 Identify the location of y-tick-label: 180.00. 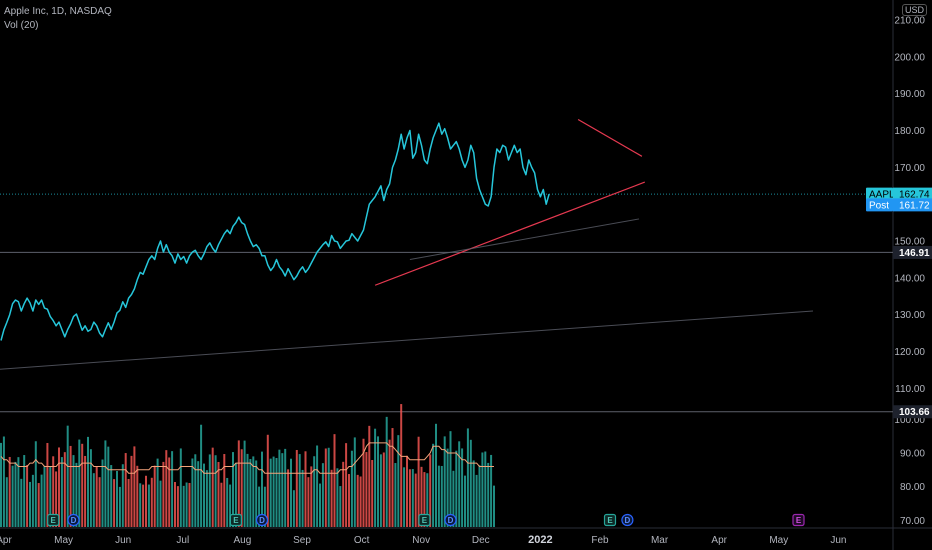
(909, 131).